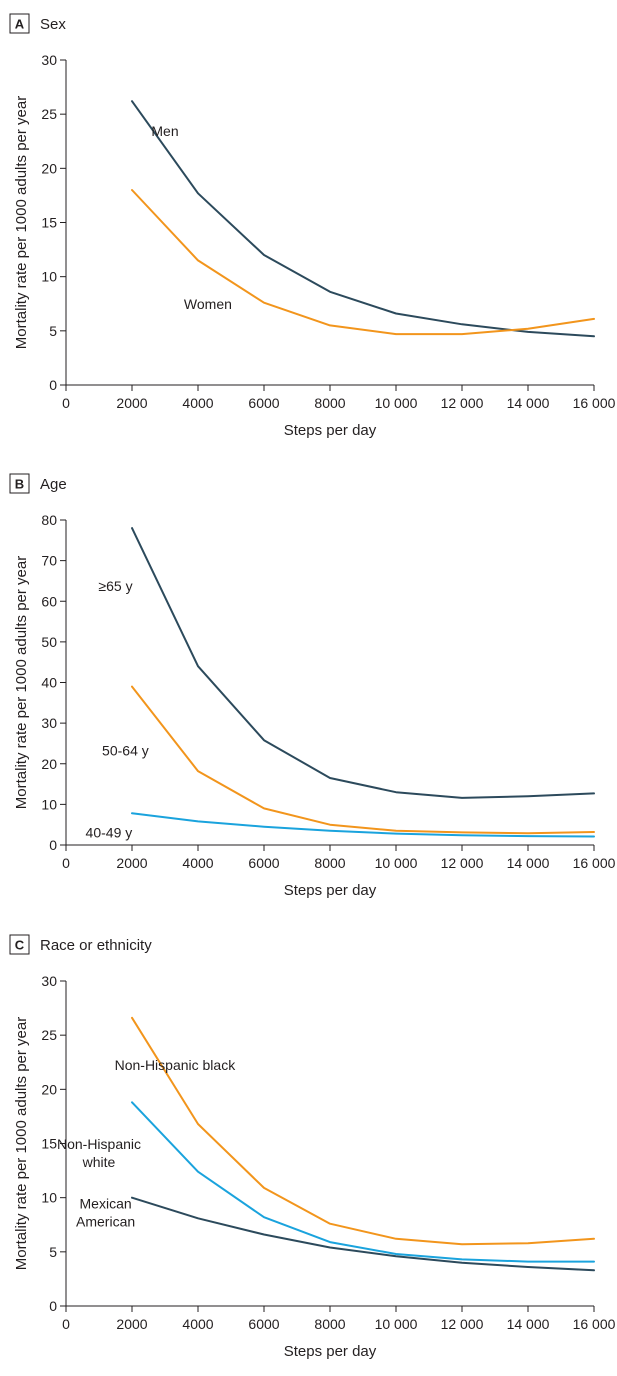 This screenshot has width=617, height=1376. What do you see at coordinates (49, 683) in the screenshot?
I see `y-tick-label: 40` at bounding box center [49, 683].